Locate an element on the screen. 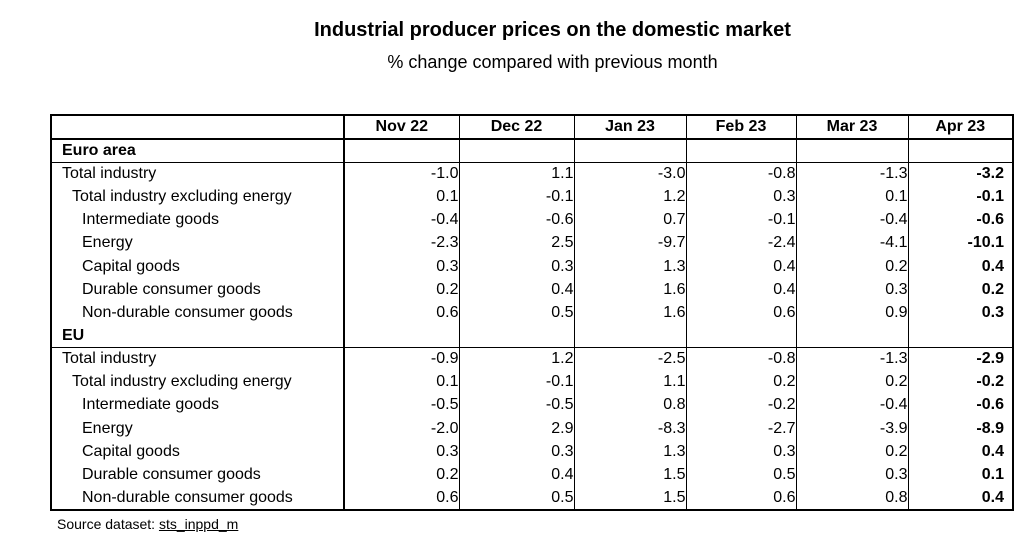  value-cell: -2.0 is located at coordinates (401, 429).